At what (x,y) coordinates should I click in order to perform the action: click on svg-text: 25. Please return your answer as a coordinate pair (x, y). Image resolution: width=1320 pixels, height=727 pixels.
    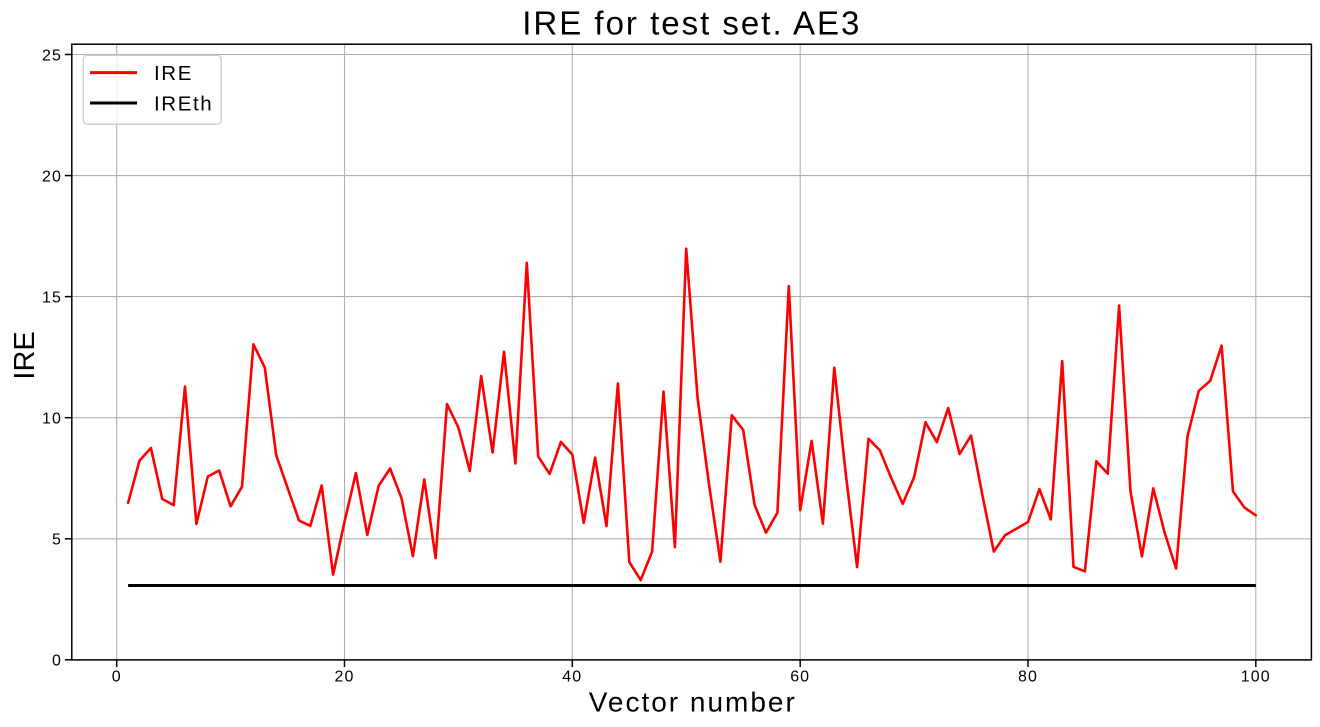
    Looking at the image, I should click on (52, 55).